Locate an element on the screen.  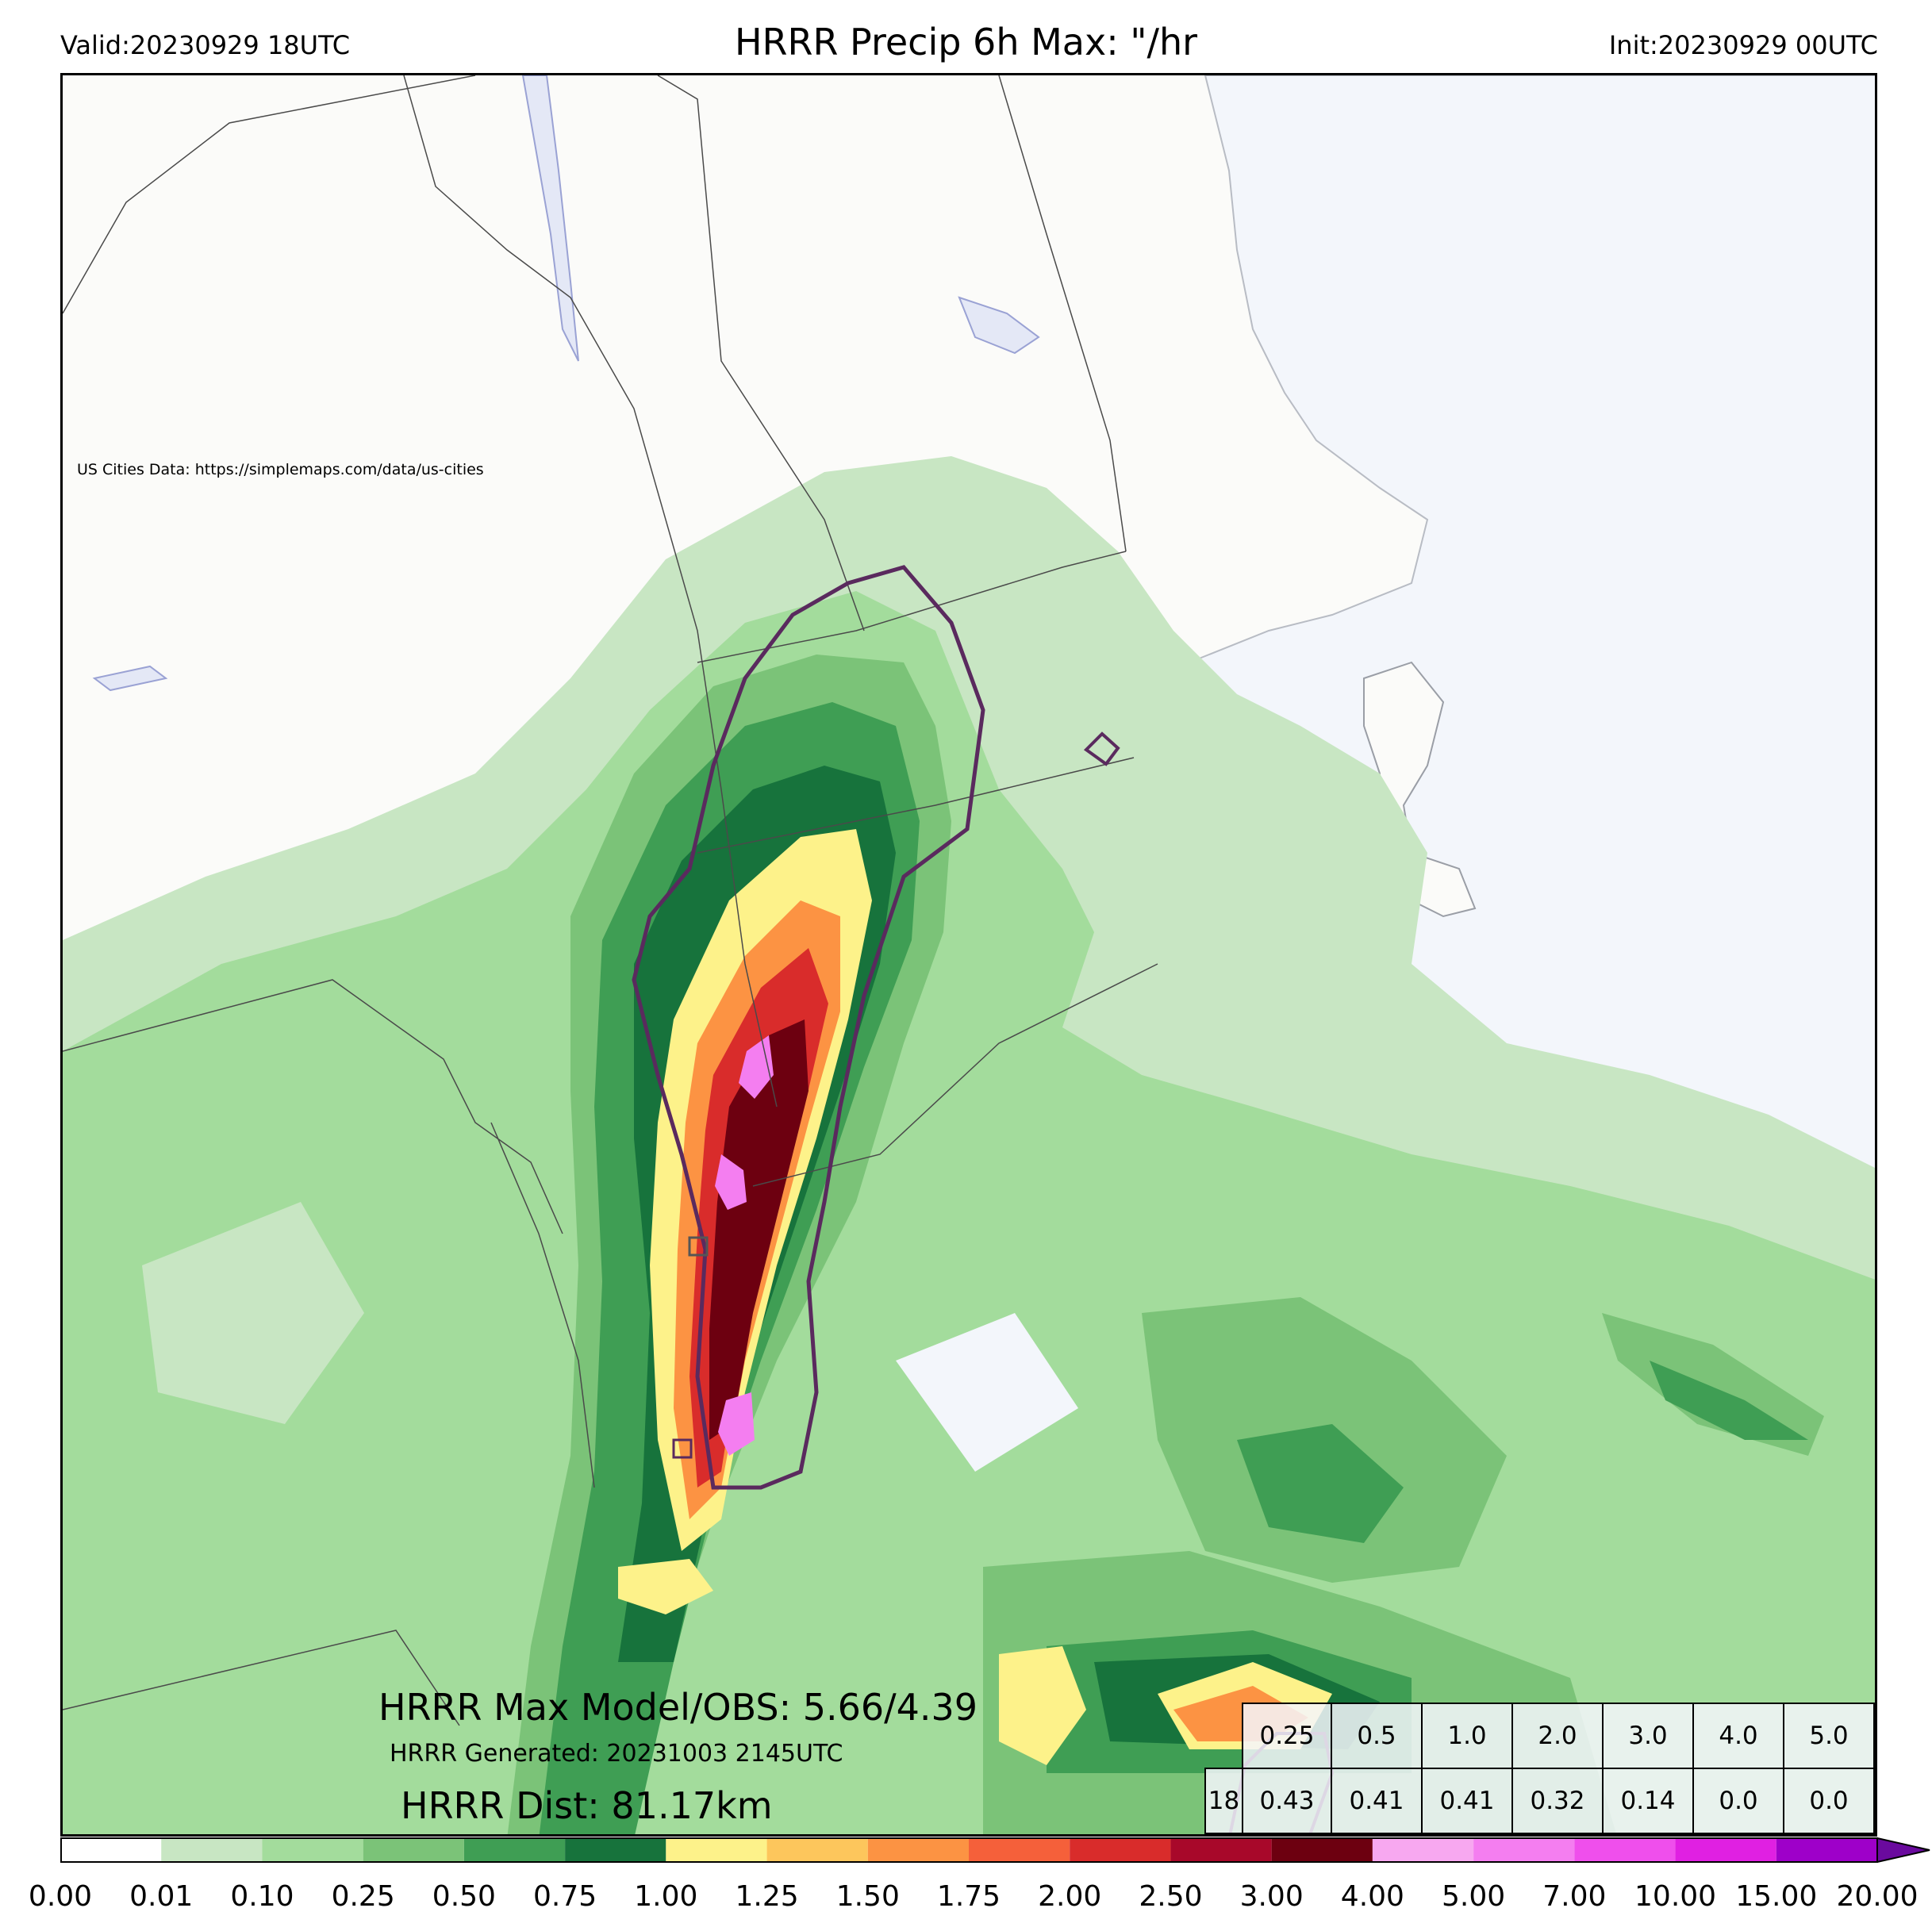
threshold-cell: 5.0 is located at coordinates (1829, 1736).